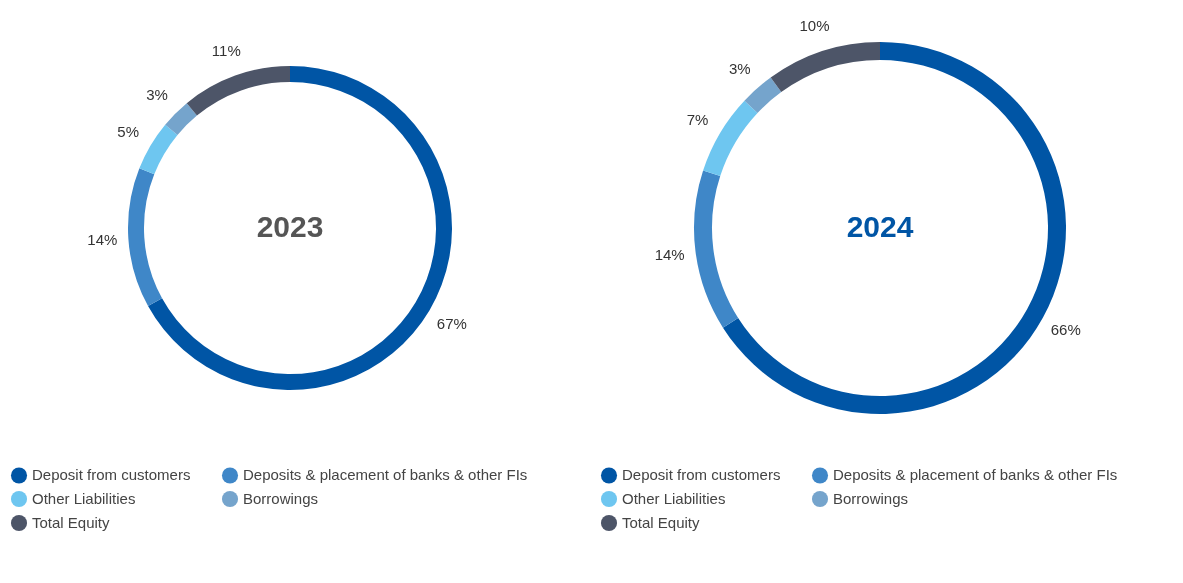 This screenshot has height=583, width=1183. I want to click on text: 2023, so click(290, 226).